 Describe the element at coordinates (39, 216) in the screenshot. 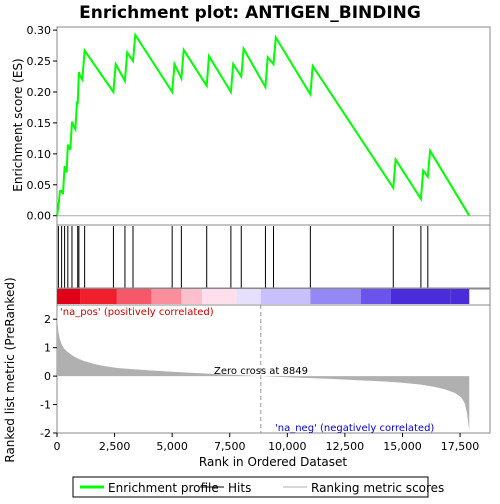

I see `es-y-tick-label: 0.00` at that location.